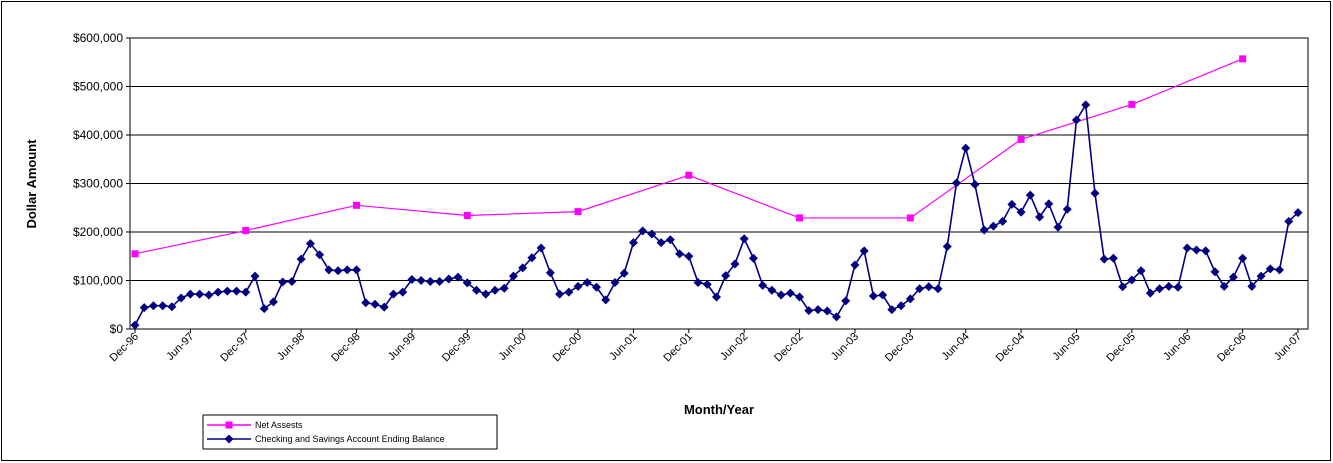 The image size is (1333, 463). What do you see at coordinates (98, 184) in the screenshot?
I see `y-tick-label: $300,000` at bounding box center [98, 184].